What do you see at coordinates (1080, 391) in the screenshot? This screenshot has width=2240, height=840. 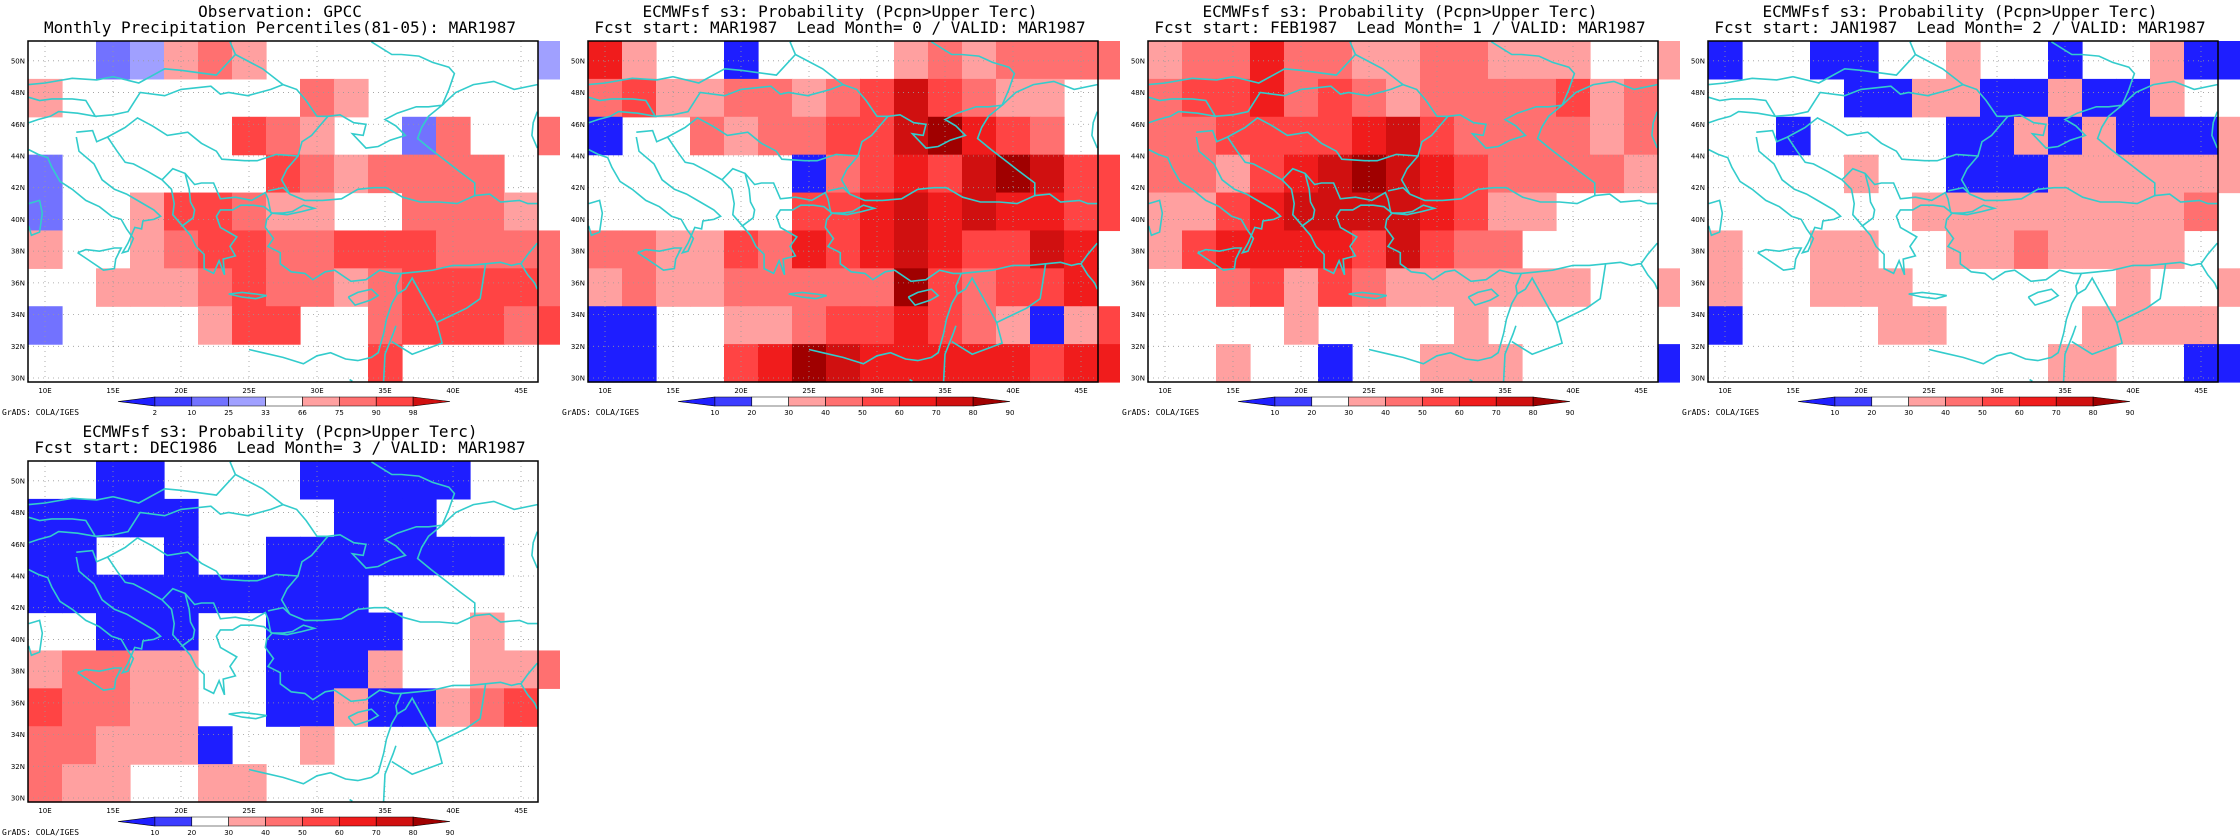 I see `lon-tick-label: 45E` at bounding box center [1080, 391].